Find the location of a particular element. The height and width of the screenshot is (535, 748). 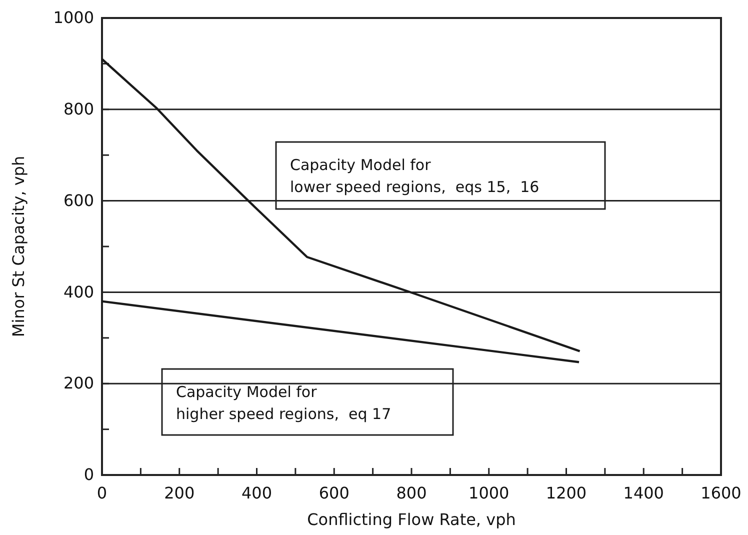

y-tick-label: 400 is located at coordinates (78, 292).